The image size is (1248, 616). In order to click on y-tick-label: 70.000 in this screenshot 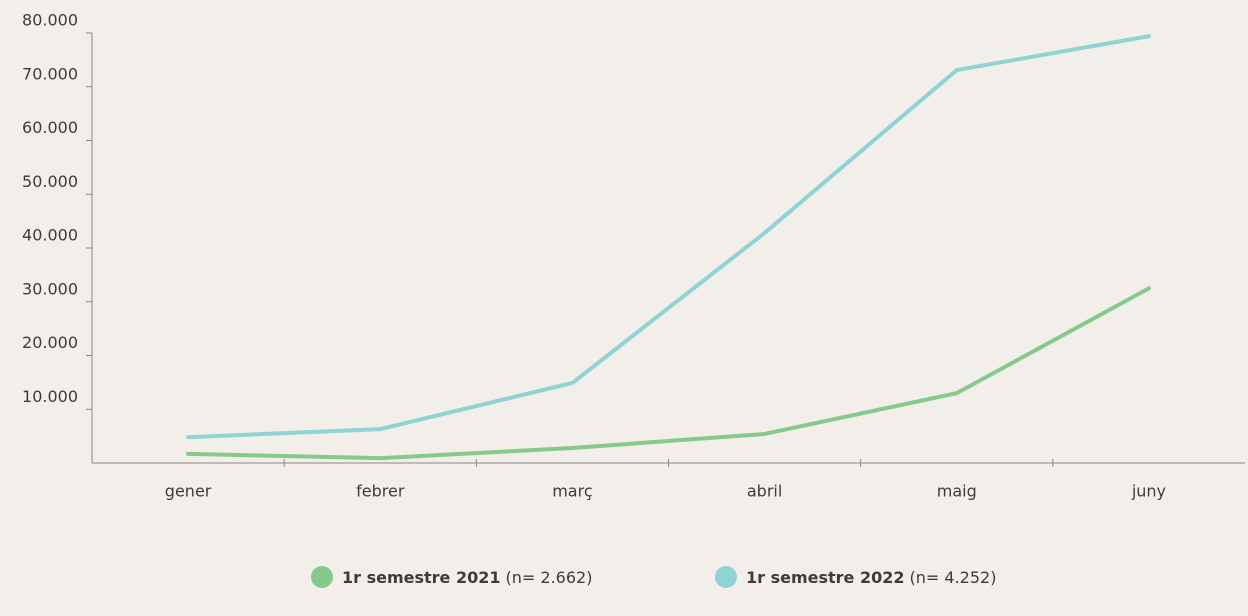, I will do `click(50, 73)`.